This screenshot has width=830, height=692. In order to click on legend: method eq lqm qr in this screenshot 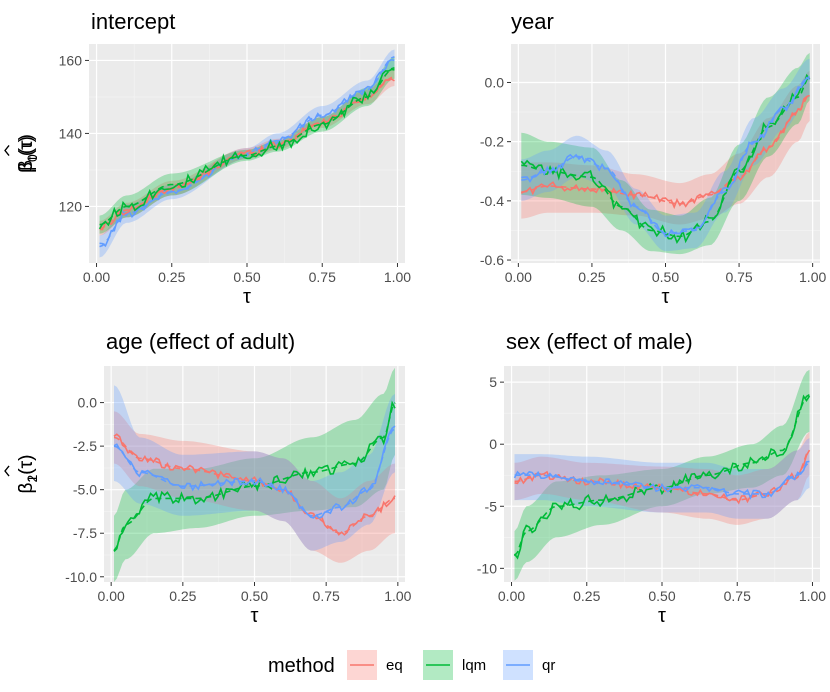, I will do `click(411, 665)`.